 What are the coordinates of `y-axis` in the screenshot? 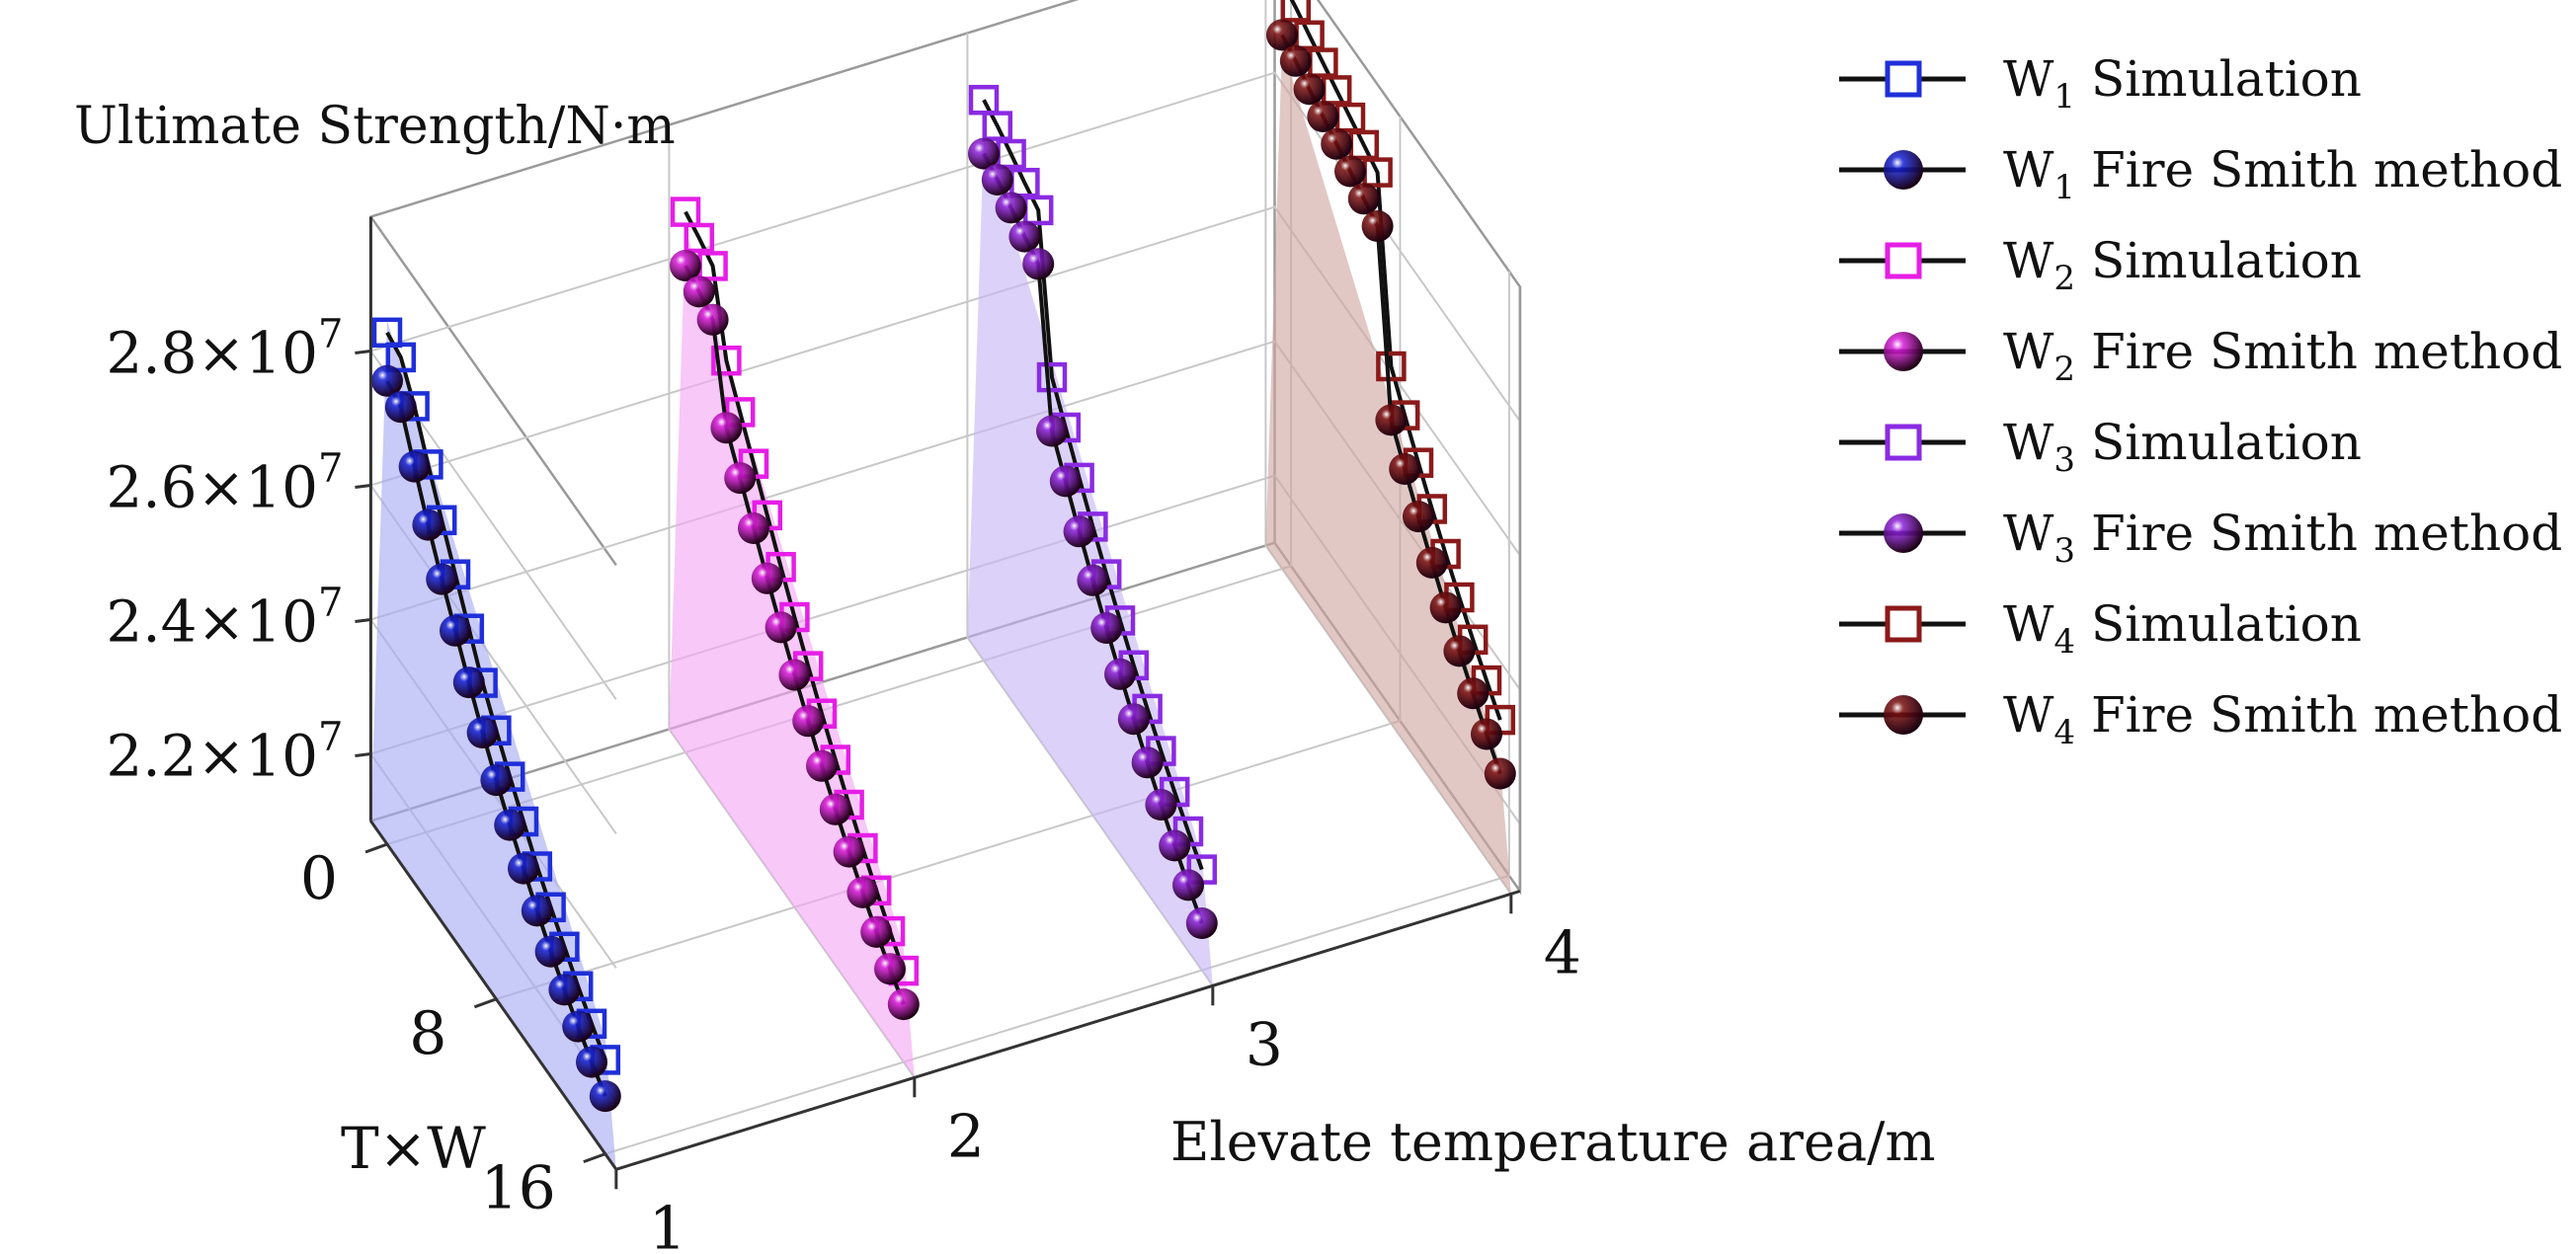 It's located at (493, 995).